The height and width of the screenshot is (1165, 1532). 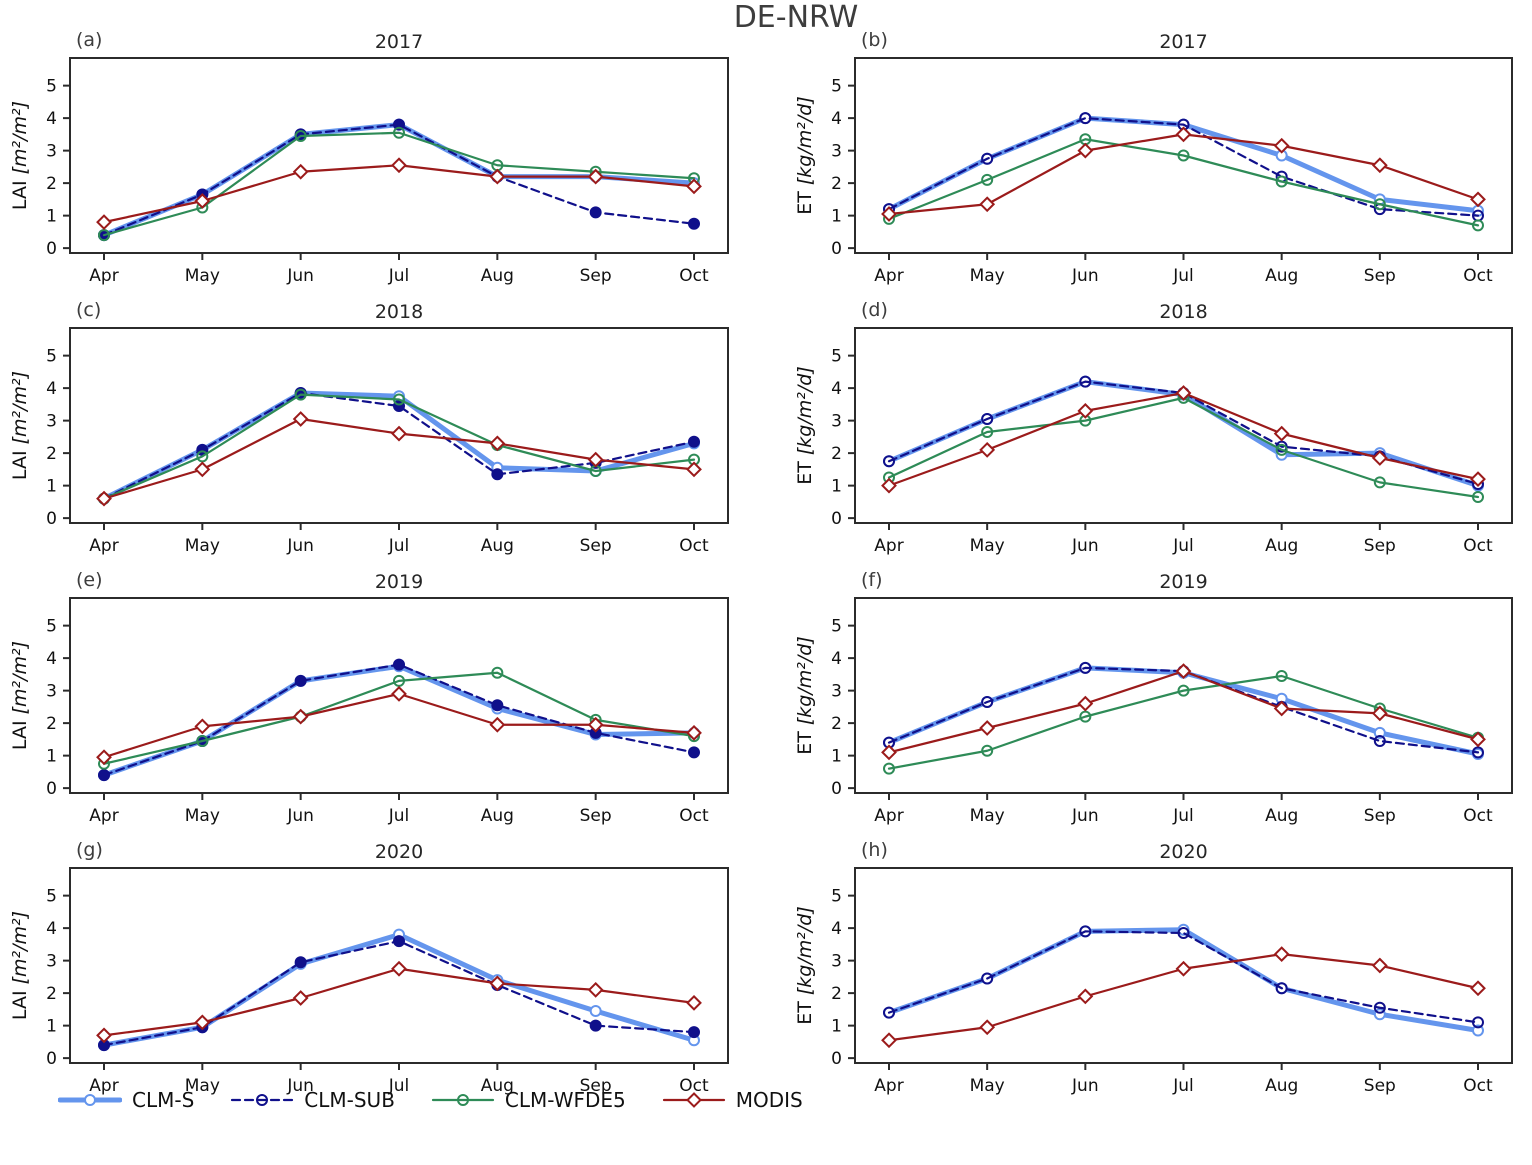 What do you see at coordinates (399, 582) in the screenshot?
I see `panel-e-title: 2019` at bounding box center [399, 582].